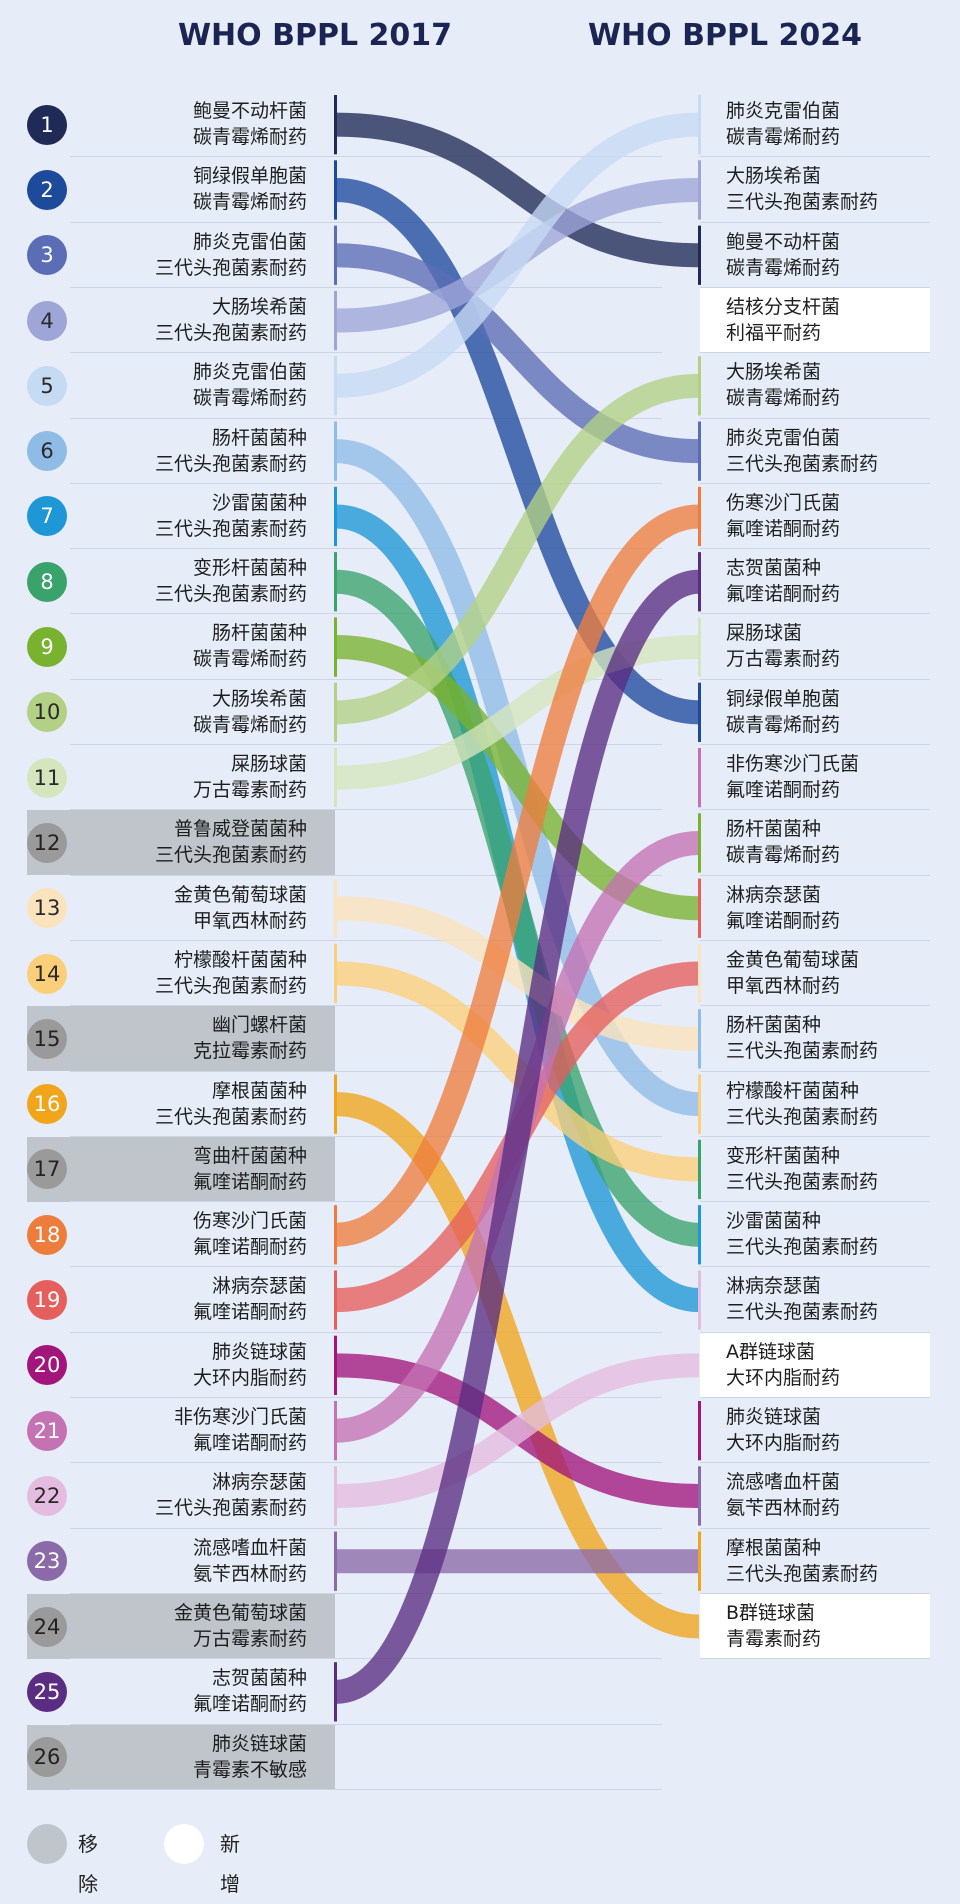 The image size is (960, 1904). Describe the element at coordinates (47, 1495) in the screenshot. I see `rank-badge: 22` at that location.